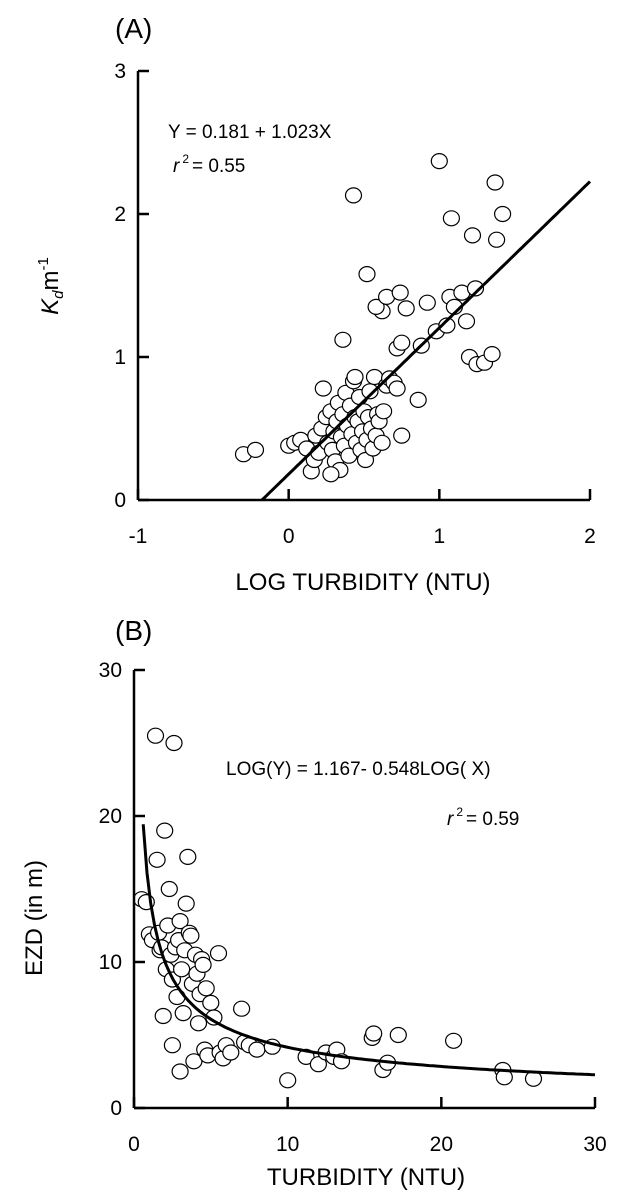  What do you see at coordinates (289, 536) in the screenshot?
I see `panel-a-x-tick-label: 0` at bounding box center [289, 536].